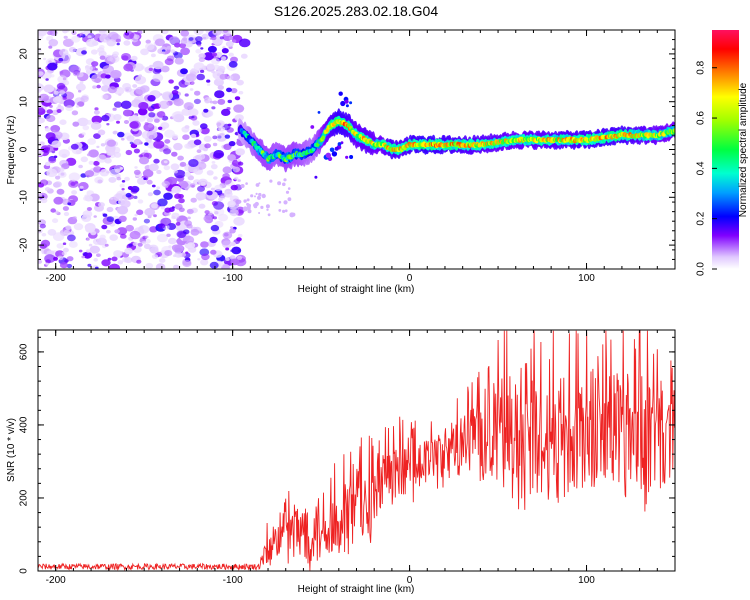  I want to click on colorbar-gradient, so click(725, 149).